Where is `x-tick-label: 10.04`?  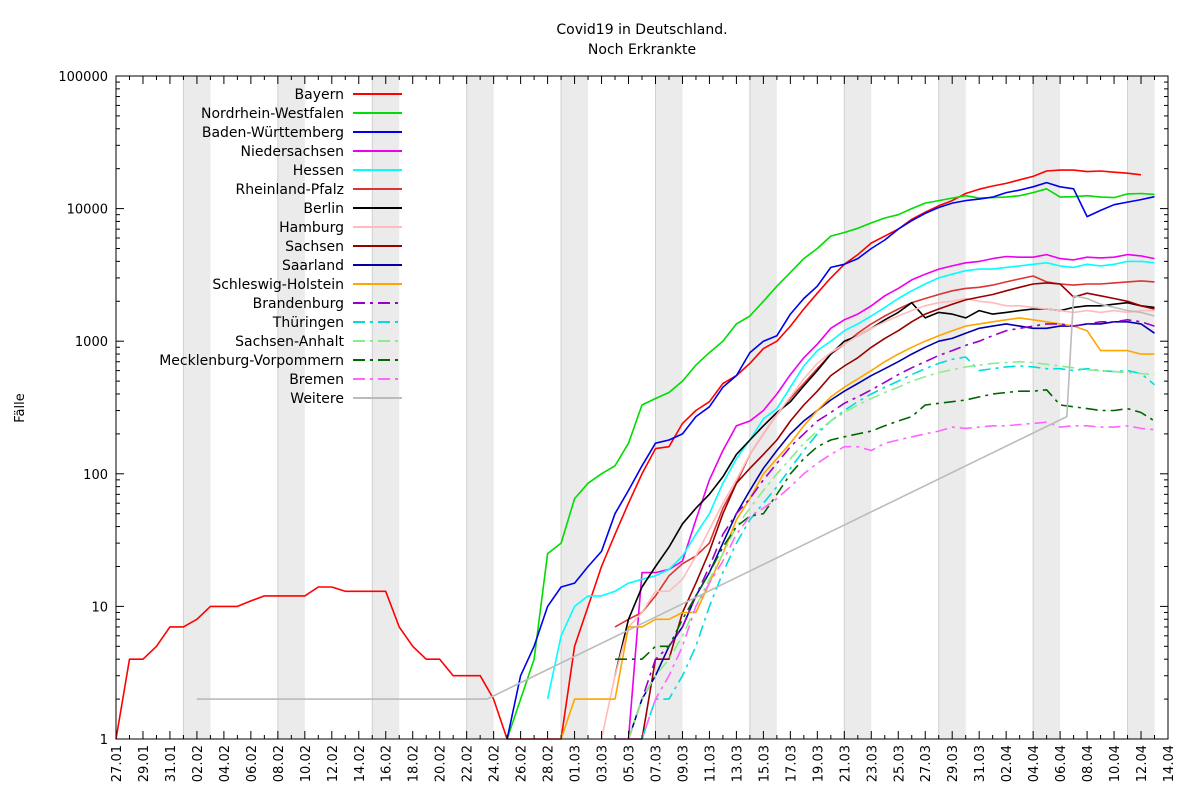 x-tick-label: 10.04 is located at coordinates (1115, 763).